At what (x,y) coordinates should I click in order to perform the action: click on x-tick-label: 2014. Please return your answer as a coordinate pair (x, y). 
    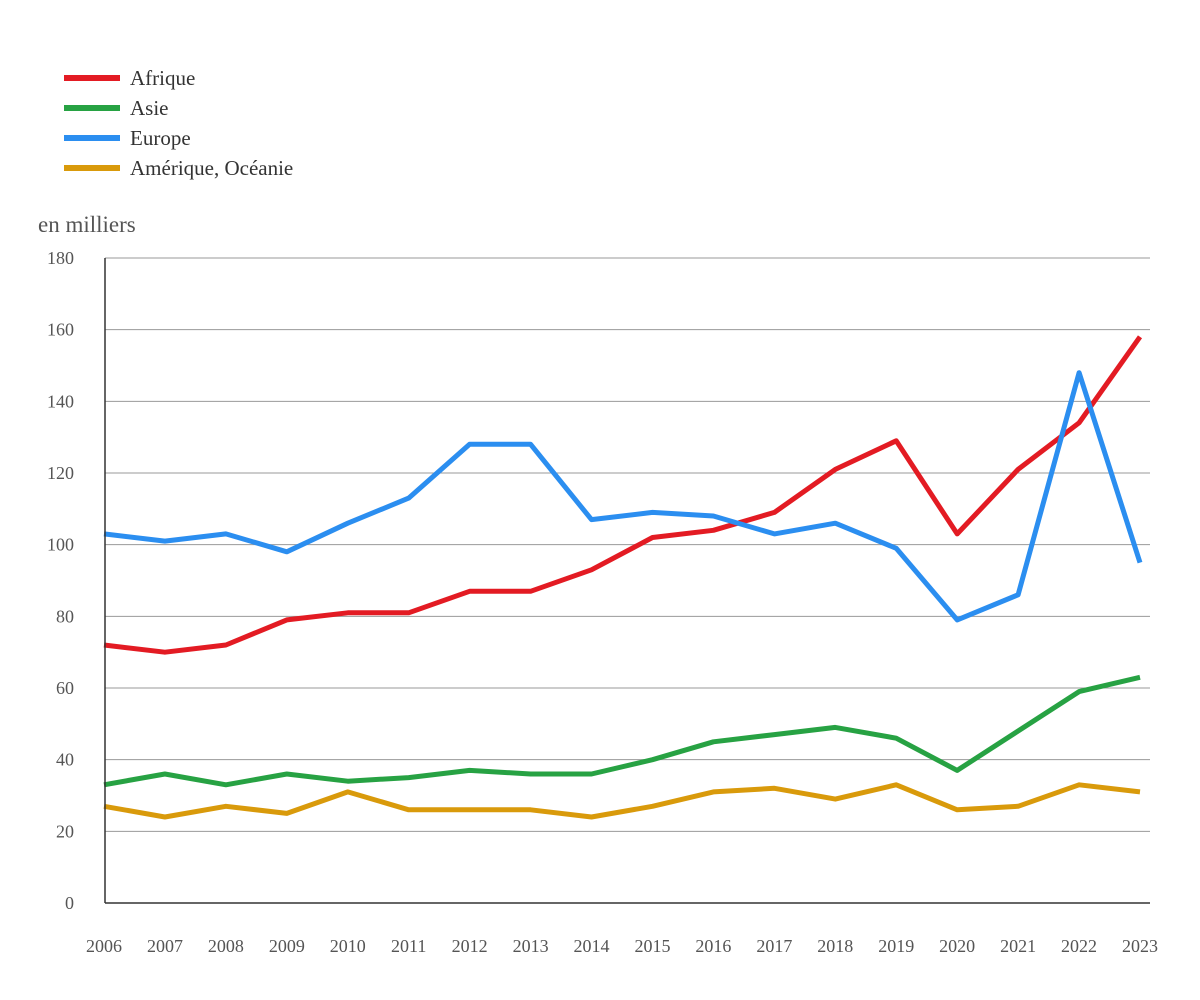
    Looking at the image, I should click on (592, 946).